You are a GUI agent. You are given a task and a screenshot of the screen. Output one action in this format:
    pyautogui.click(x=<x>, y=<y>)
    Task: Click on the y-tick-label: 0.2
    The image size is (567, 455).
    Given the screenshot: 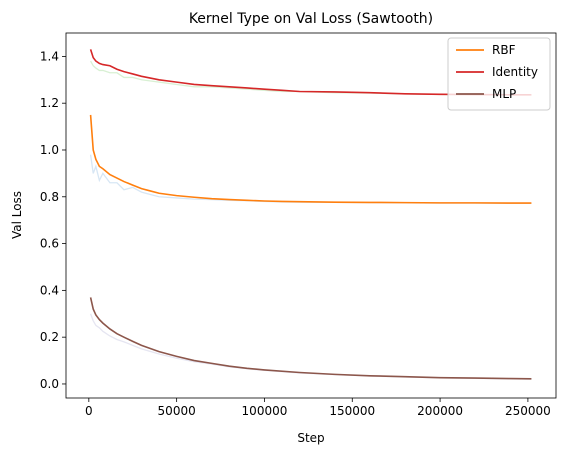 What is the action you would take?
    pyautogui.click(x=49, y=337)
    